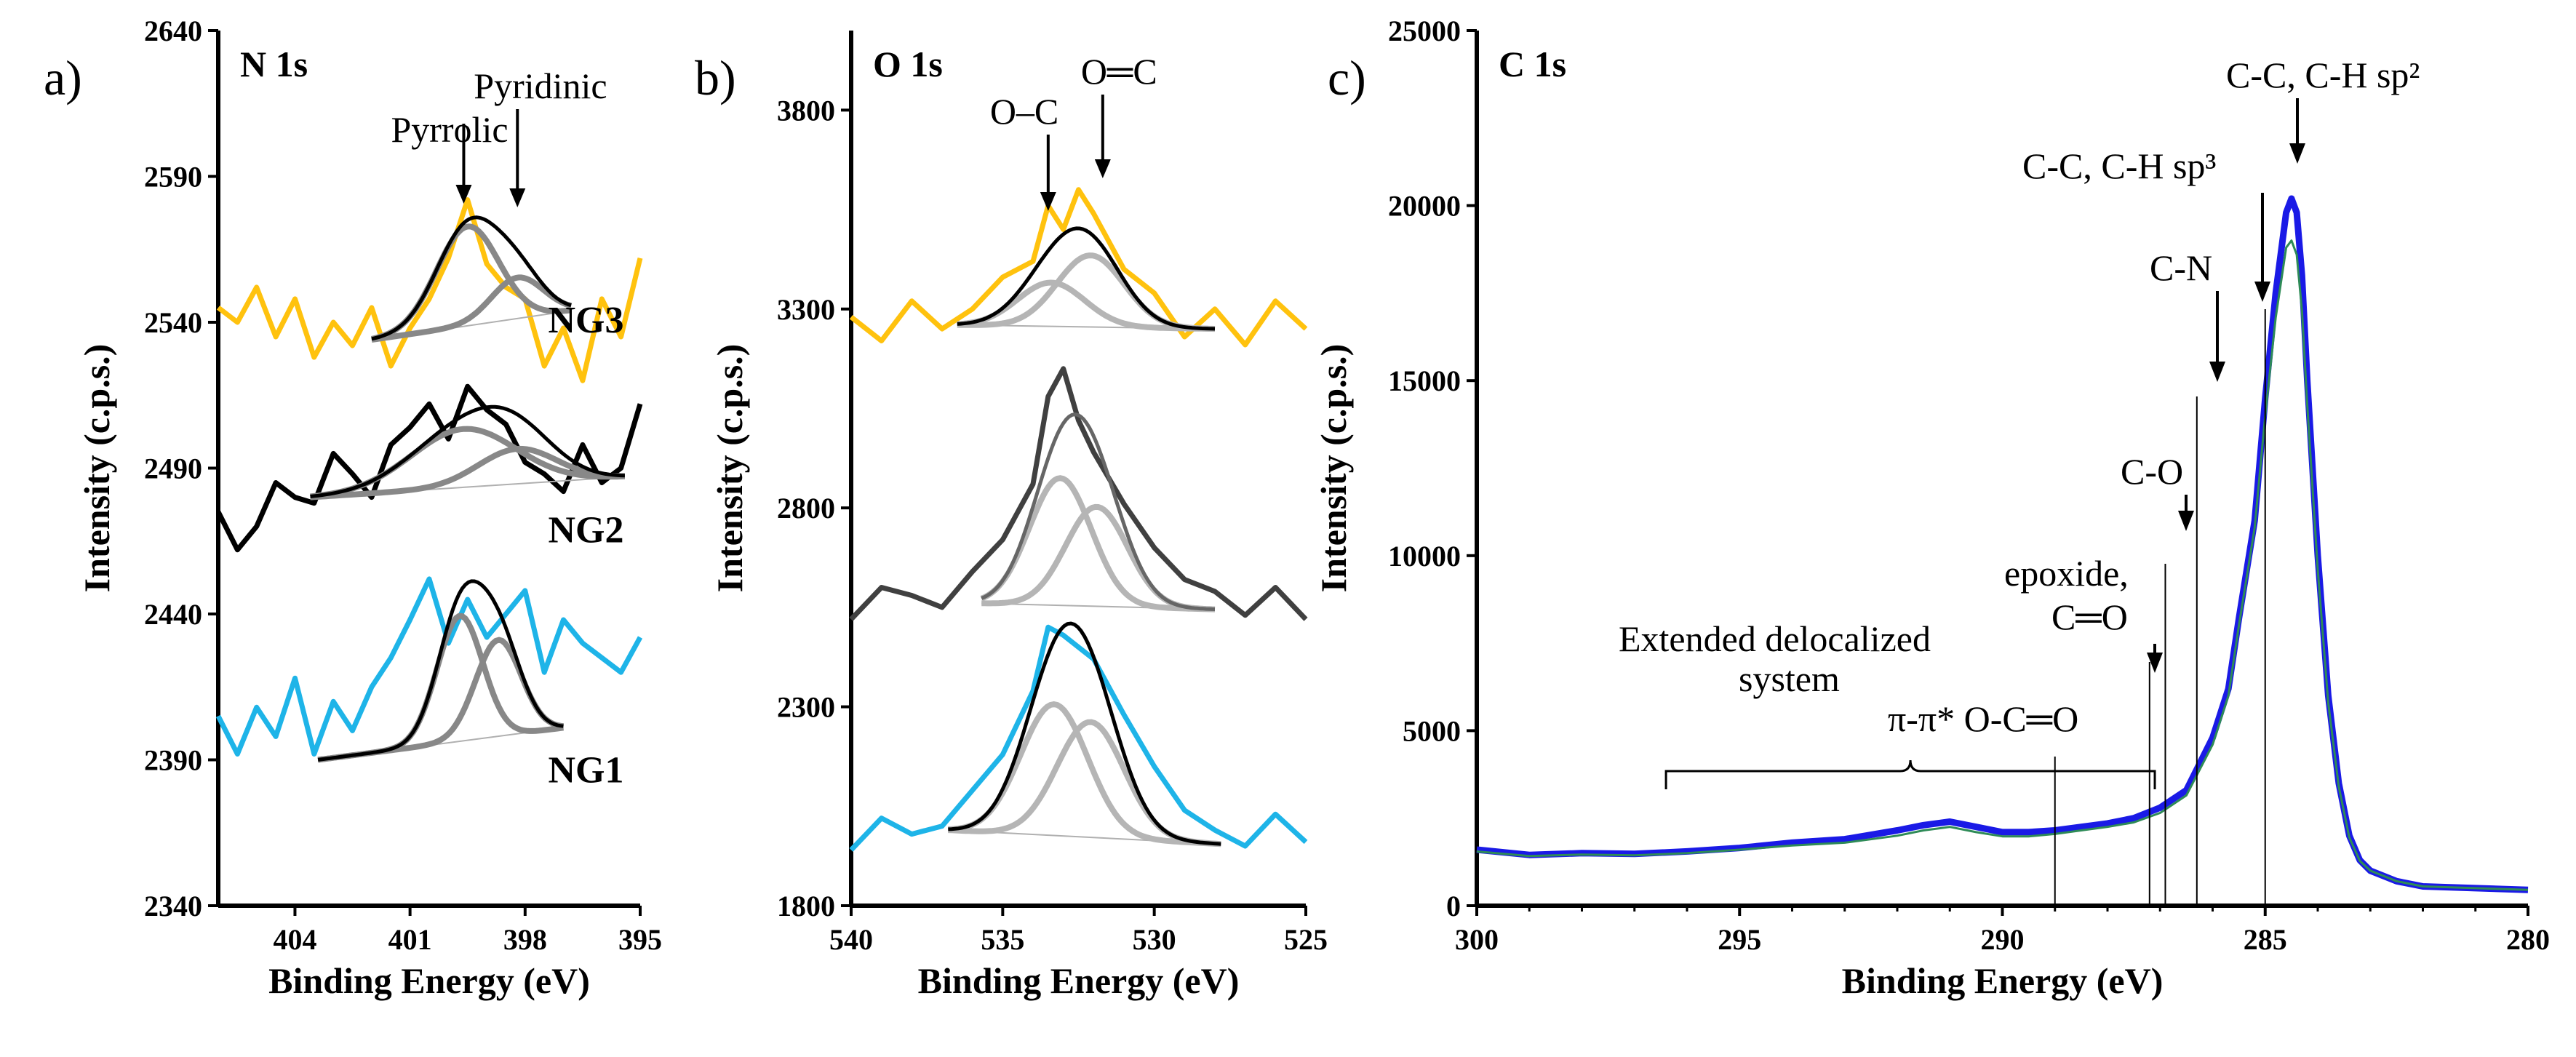 This screenshot has height=1057, width=2576. I want to click on peak-annotation: C-O, so click(2152, 471).